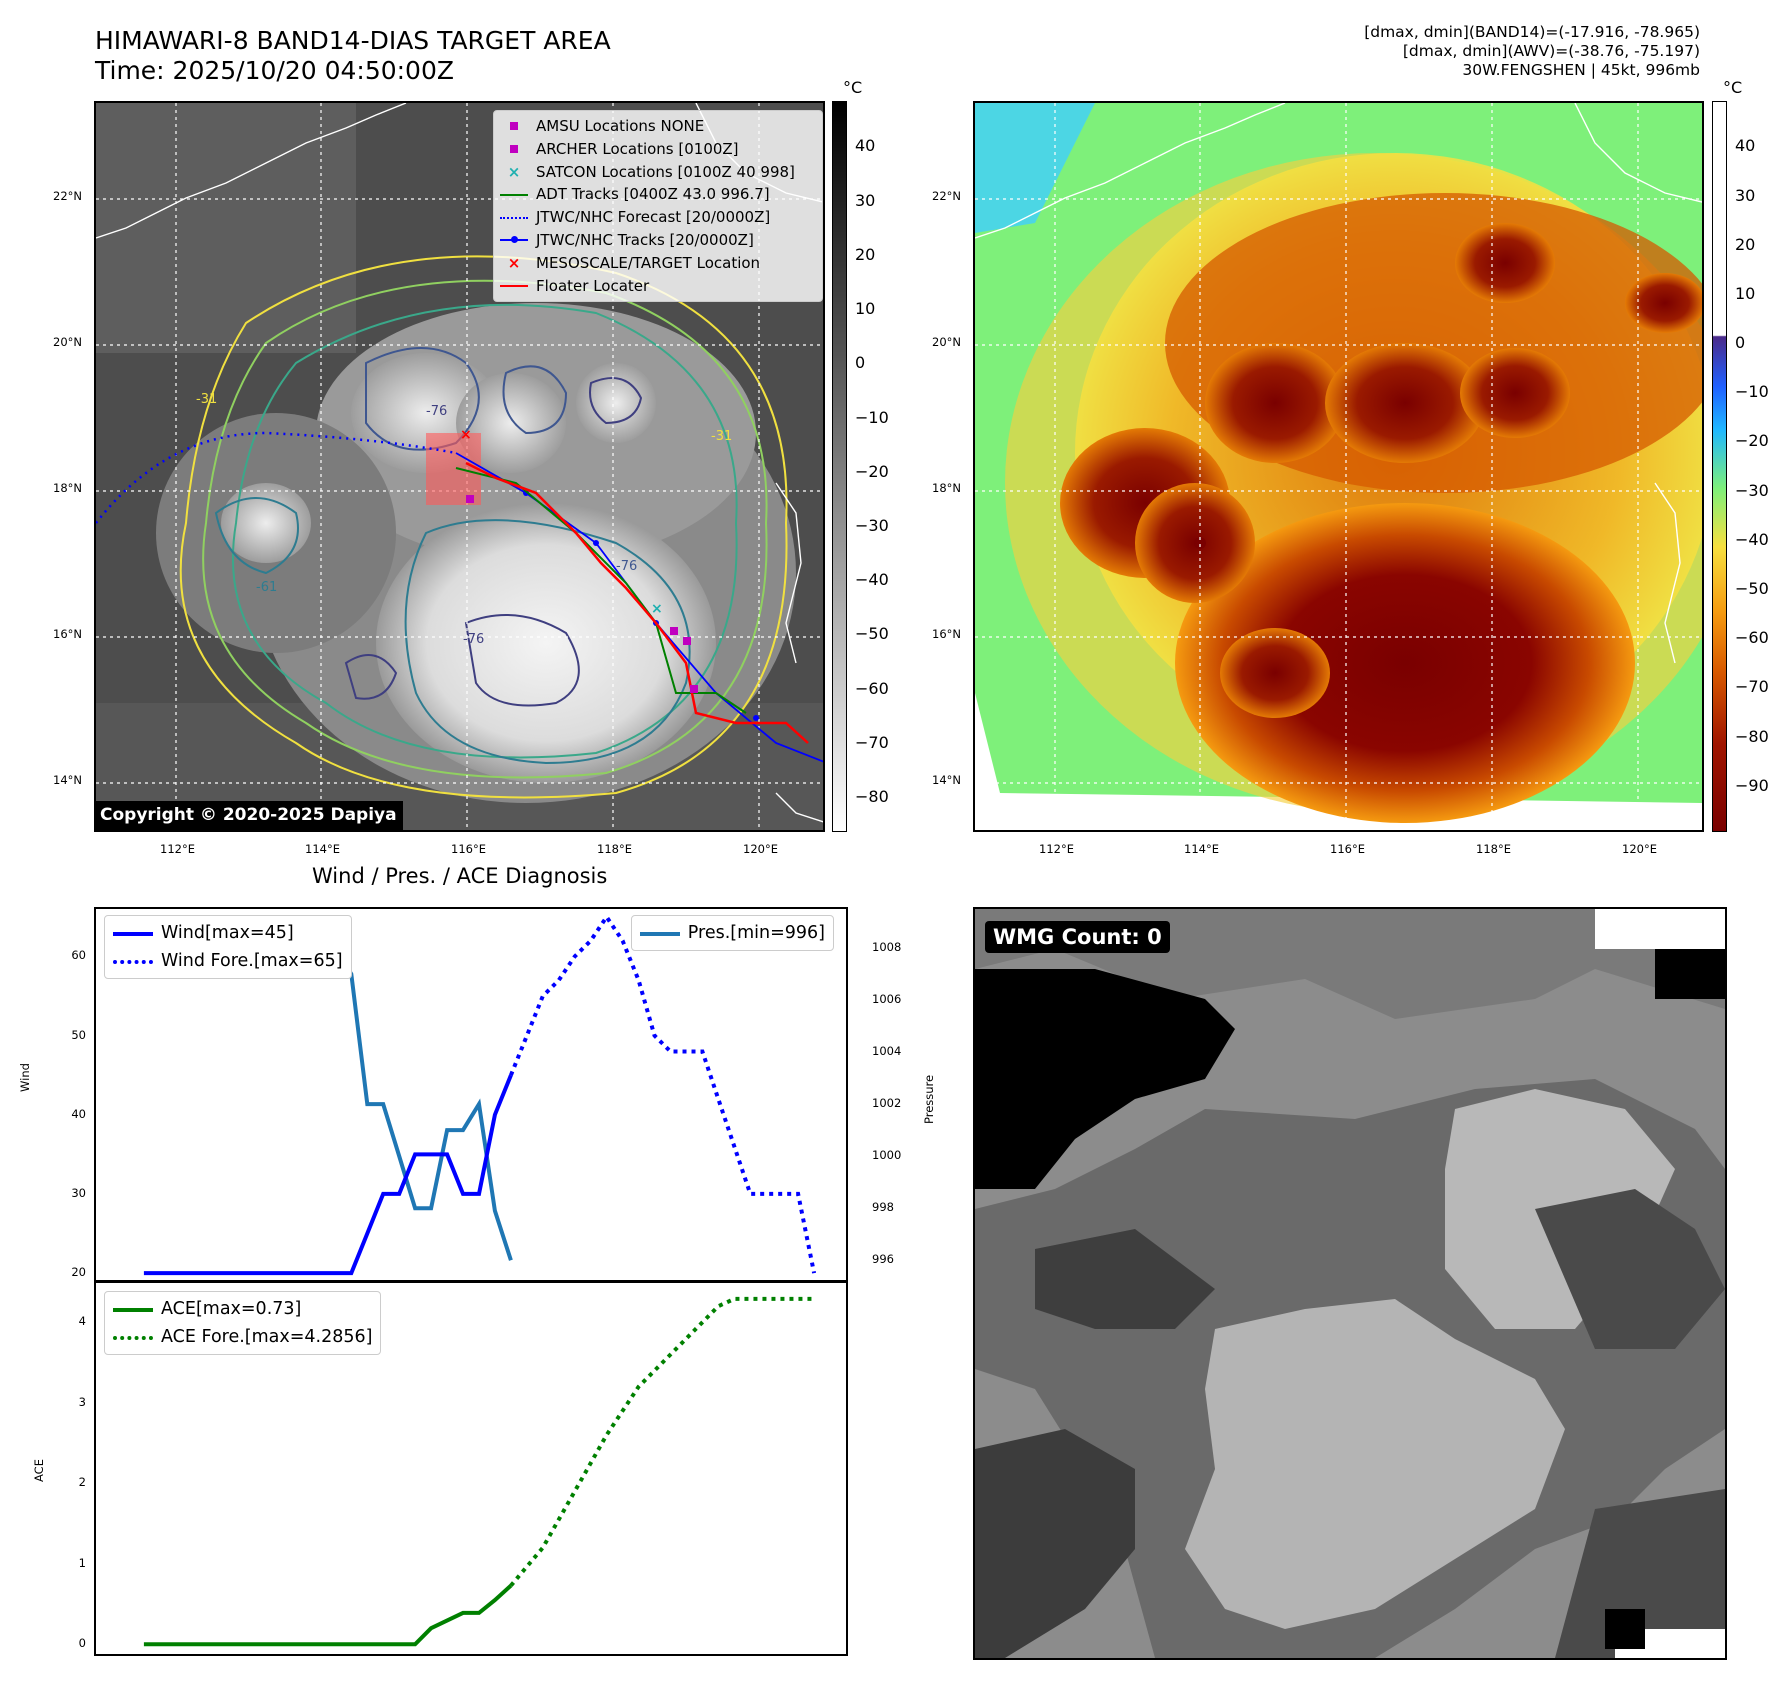 This screenshot has height=1690, width=1788. Describe the element at coordinates (653, 217) in the screenshot. I see `legend-label: JTWC/NHC Forecast [20/0000Z]` at that location.